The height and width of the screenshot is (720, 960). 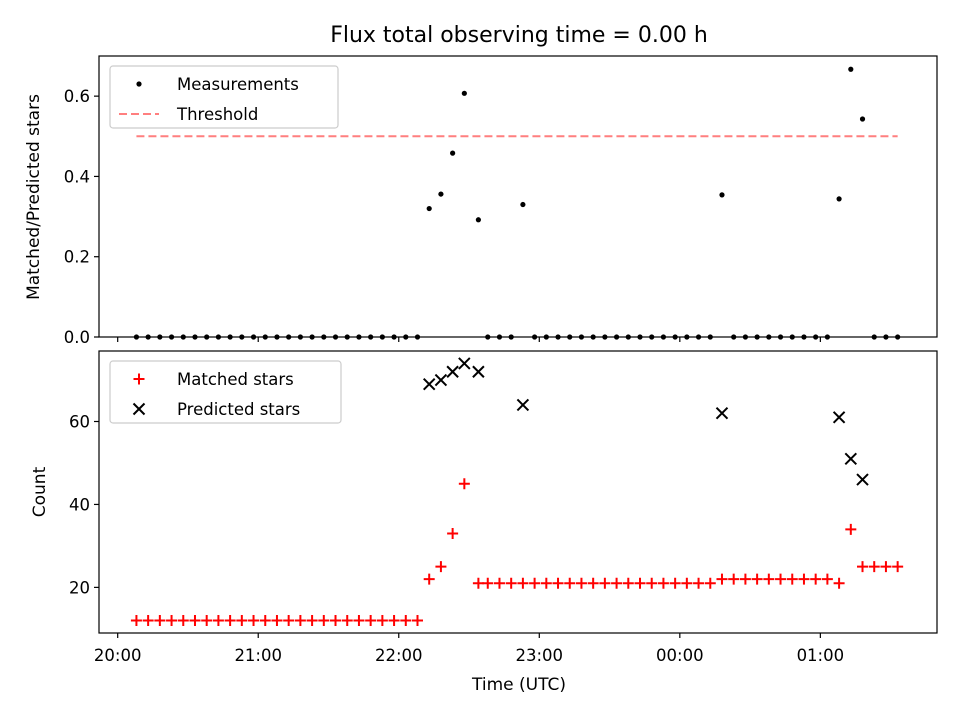 What do you see at coordinates (235, 379) in the screenshot?
I see `legend-label: Matched stars` at bounding box center [235, 379].